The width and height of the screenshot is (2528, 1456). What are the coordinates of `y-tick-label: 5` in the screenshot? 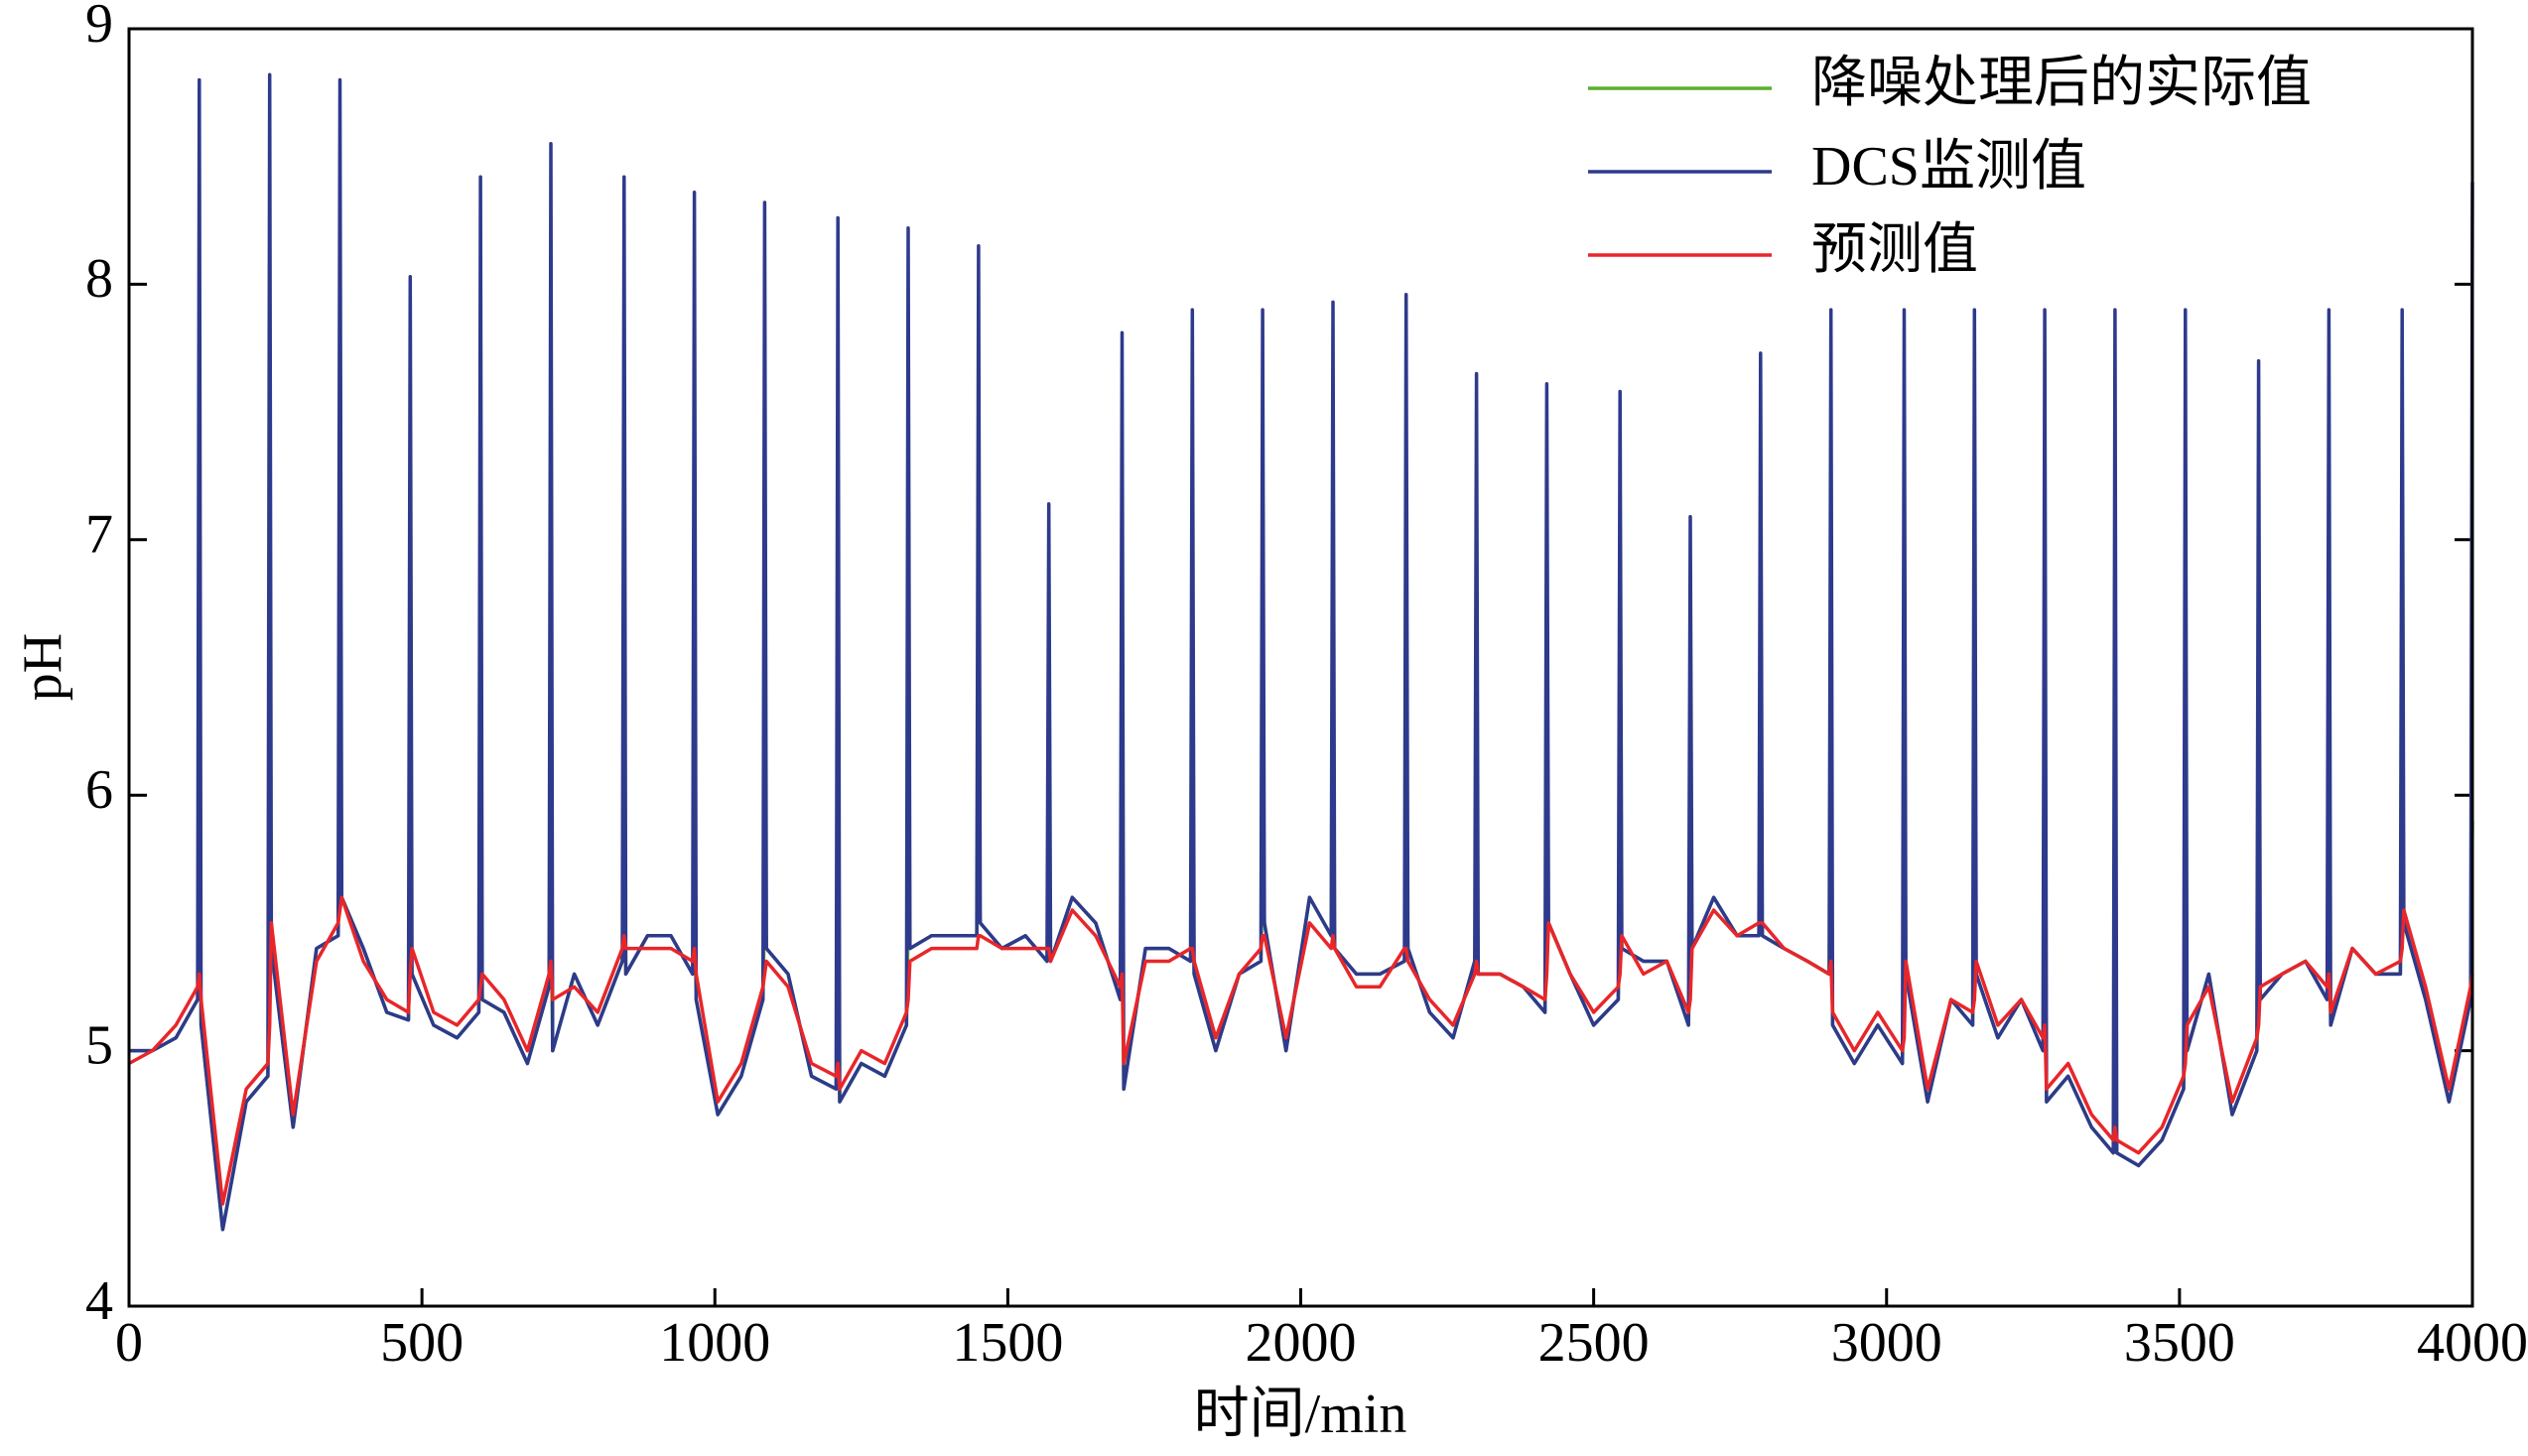 It's located at (99, 1045).